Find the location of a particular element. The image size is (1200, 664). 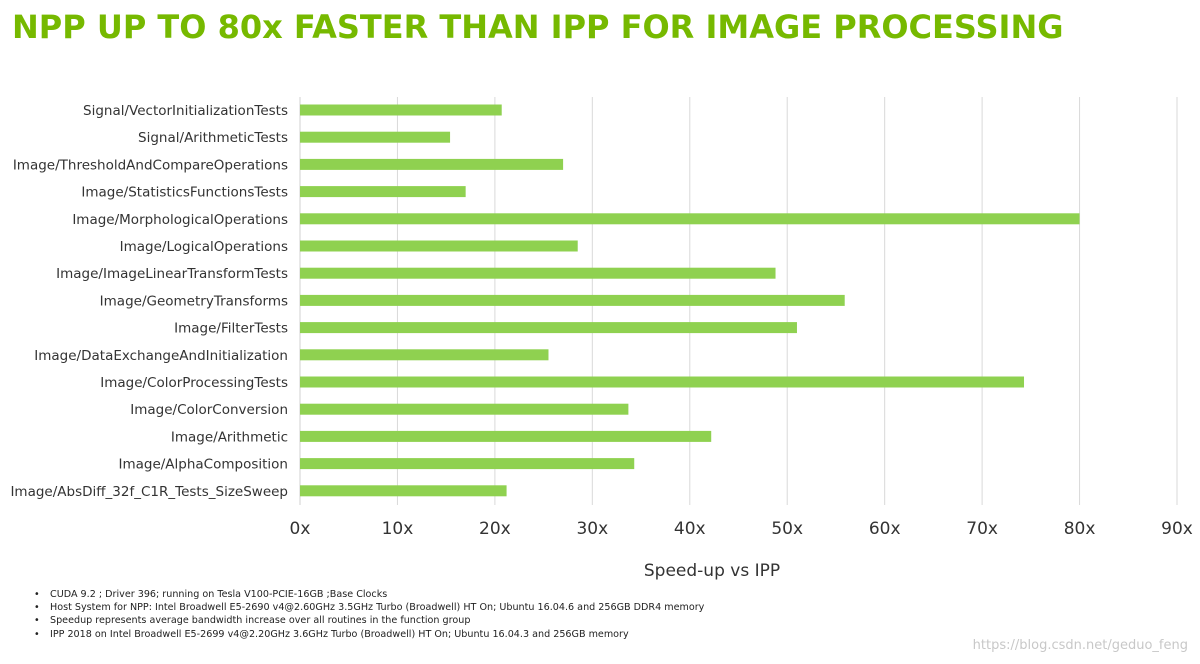

category-label: Image/LogicalOperations is located at coordinates (204, 247).